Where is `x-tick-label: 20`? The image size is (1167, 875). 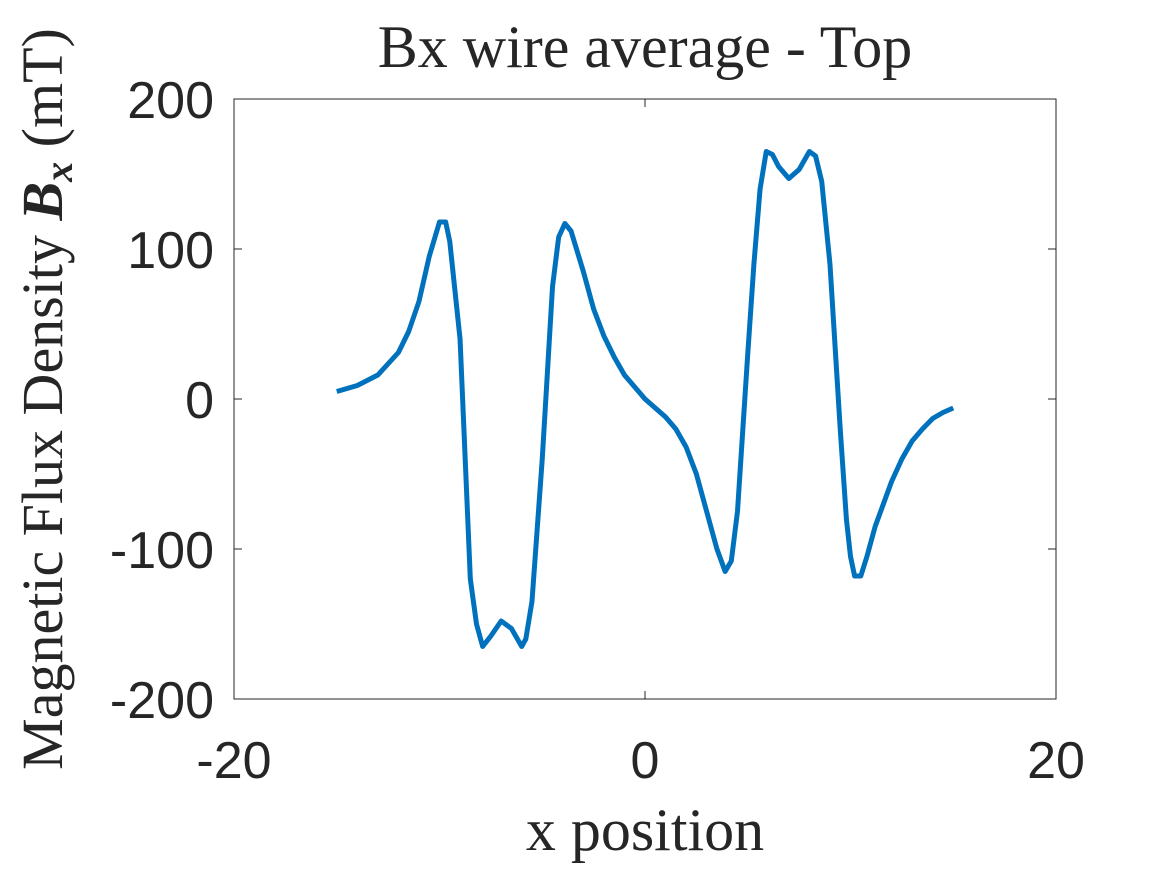
x-tick-label: 20 is located at coordinates (1056, 761).